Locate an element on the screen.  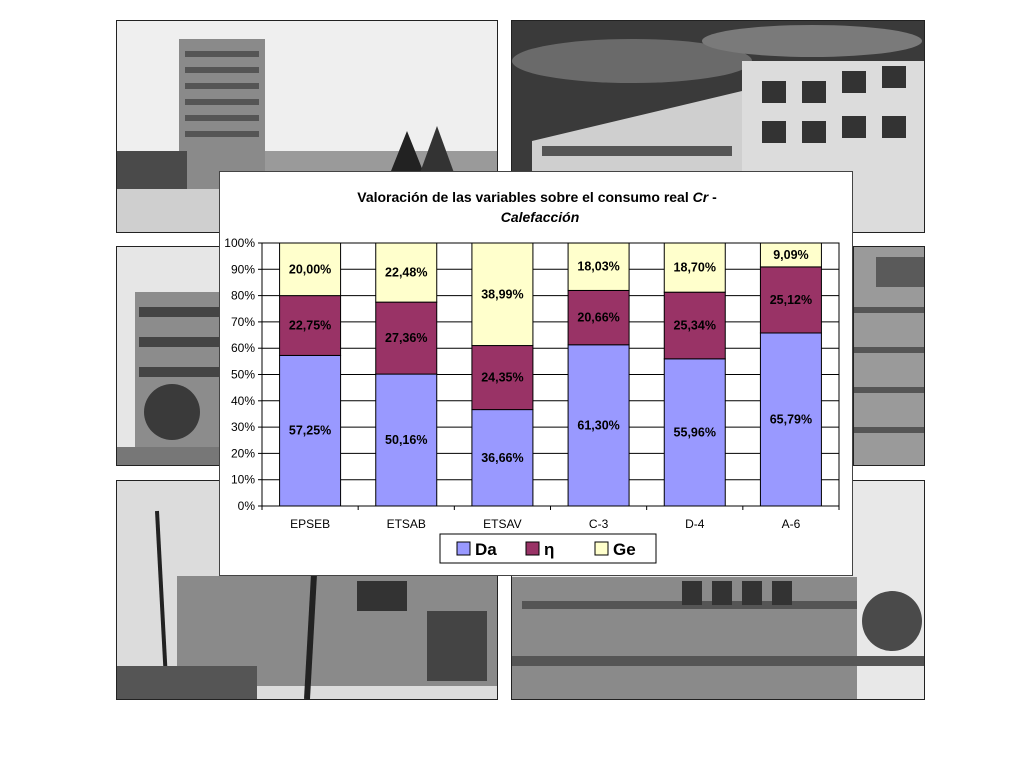
bar-data-label: 22,48% is located at coordinates (406, 273).